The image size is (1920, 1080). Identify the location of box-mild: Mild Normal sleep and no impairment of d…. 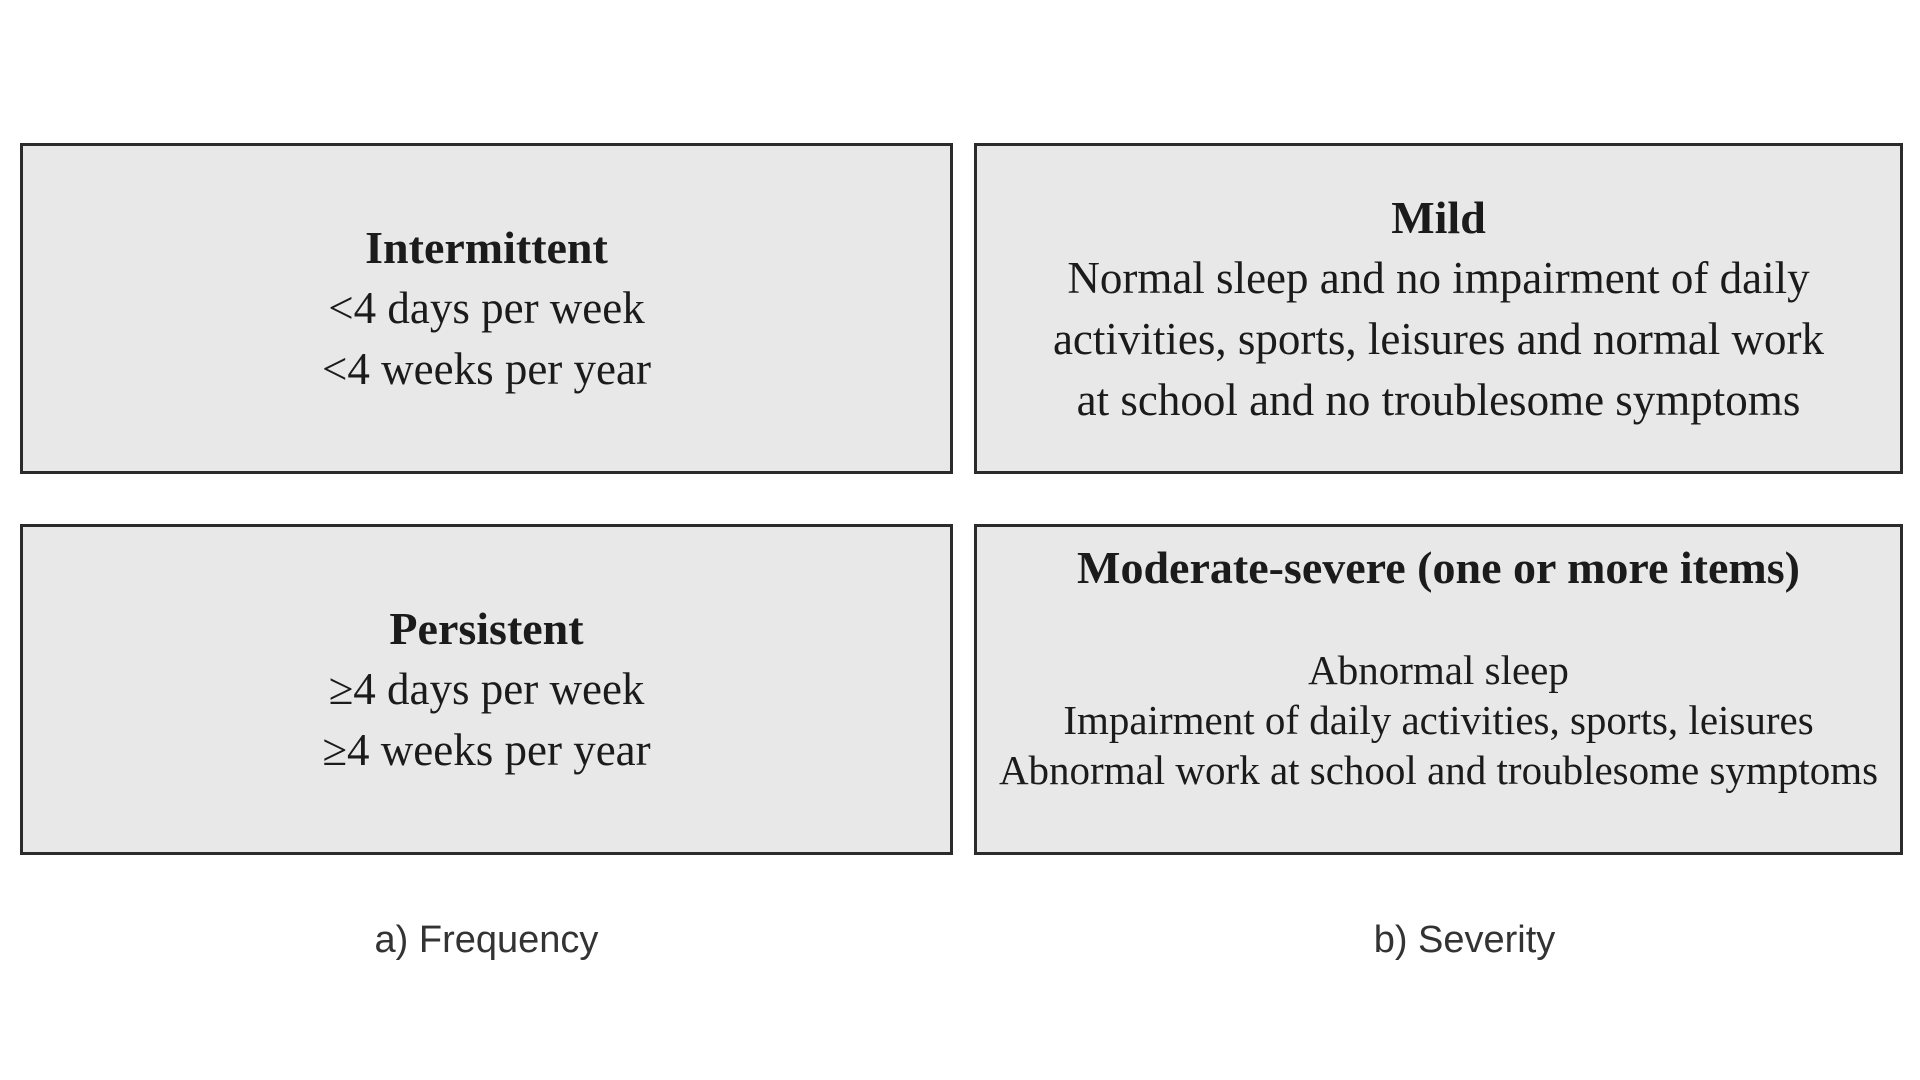
(1438, 308).